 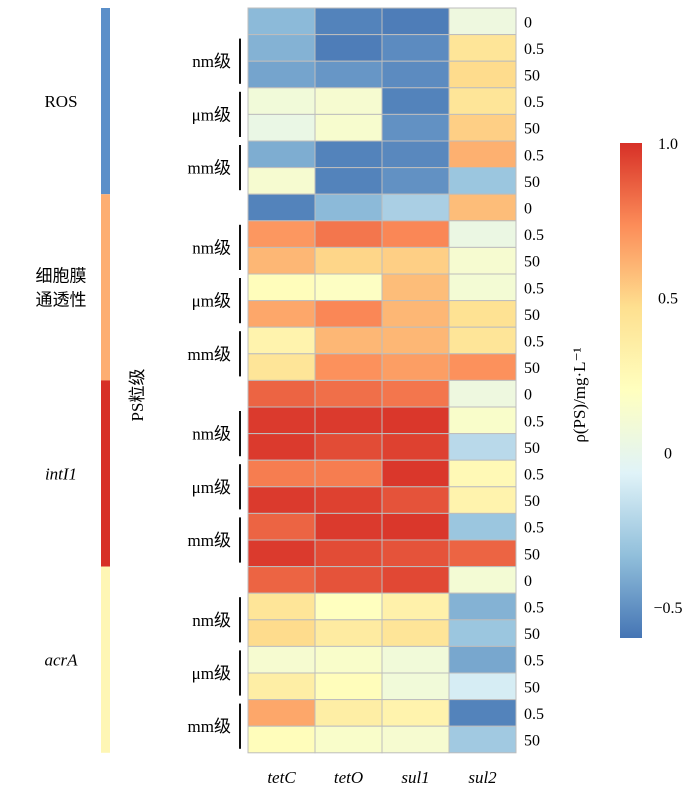 What do you see at coordinates (382, 777) in the screenshot?
I see `column-labels: tetC tetO sul1 sul2` at bounding box center [382, 777].